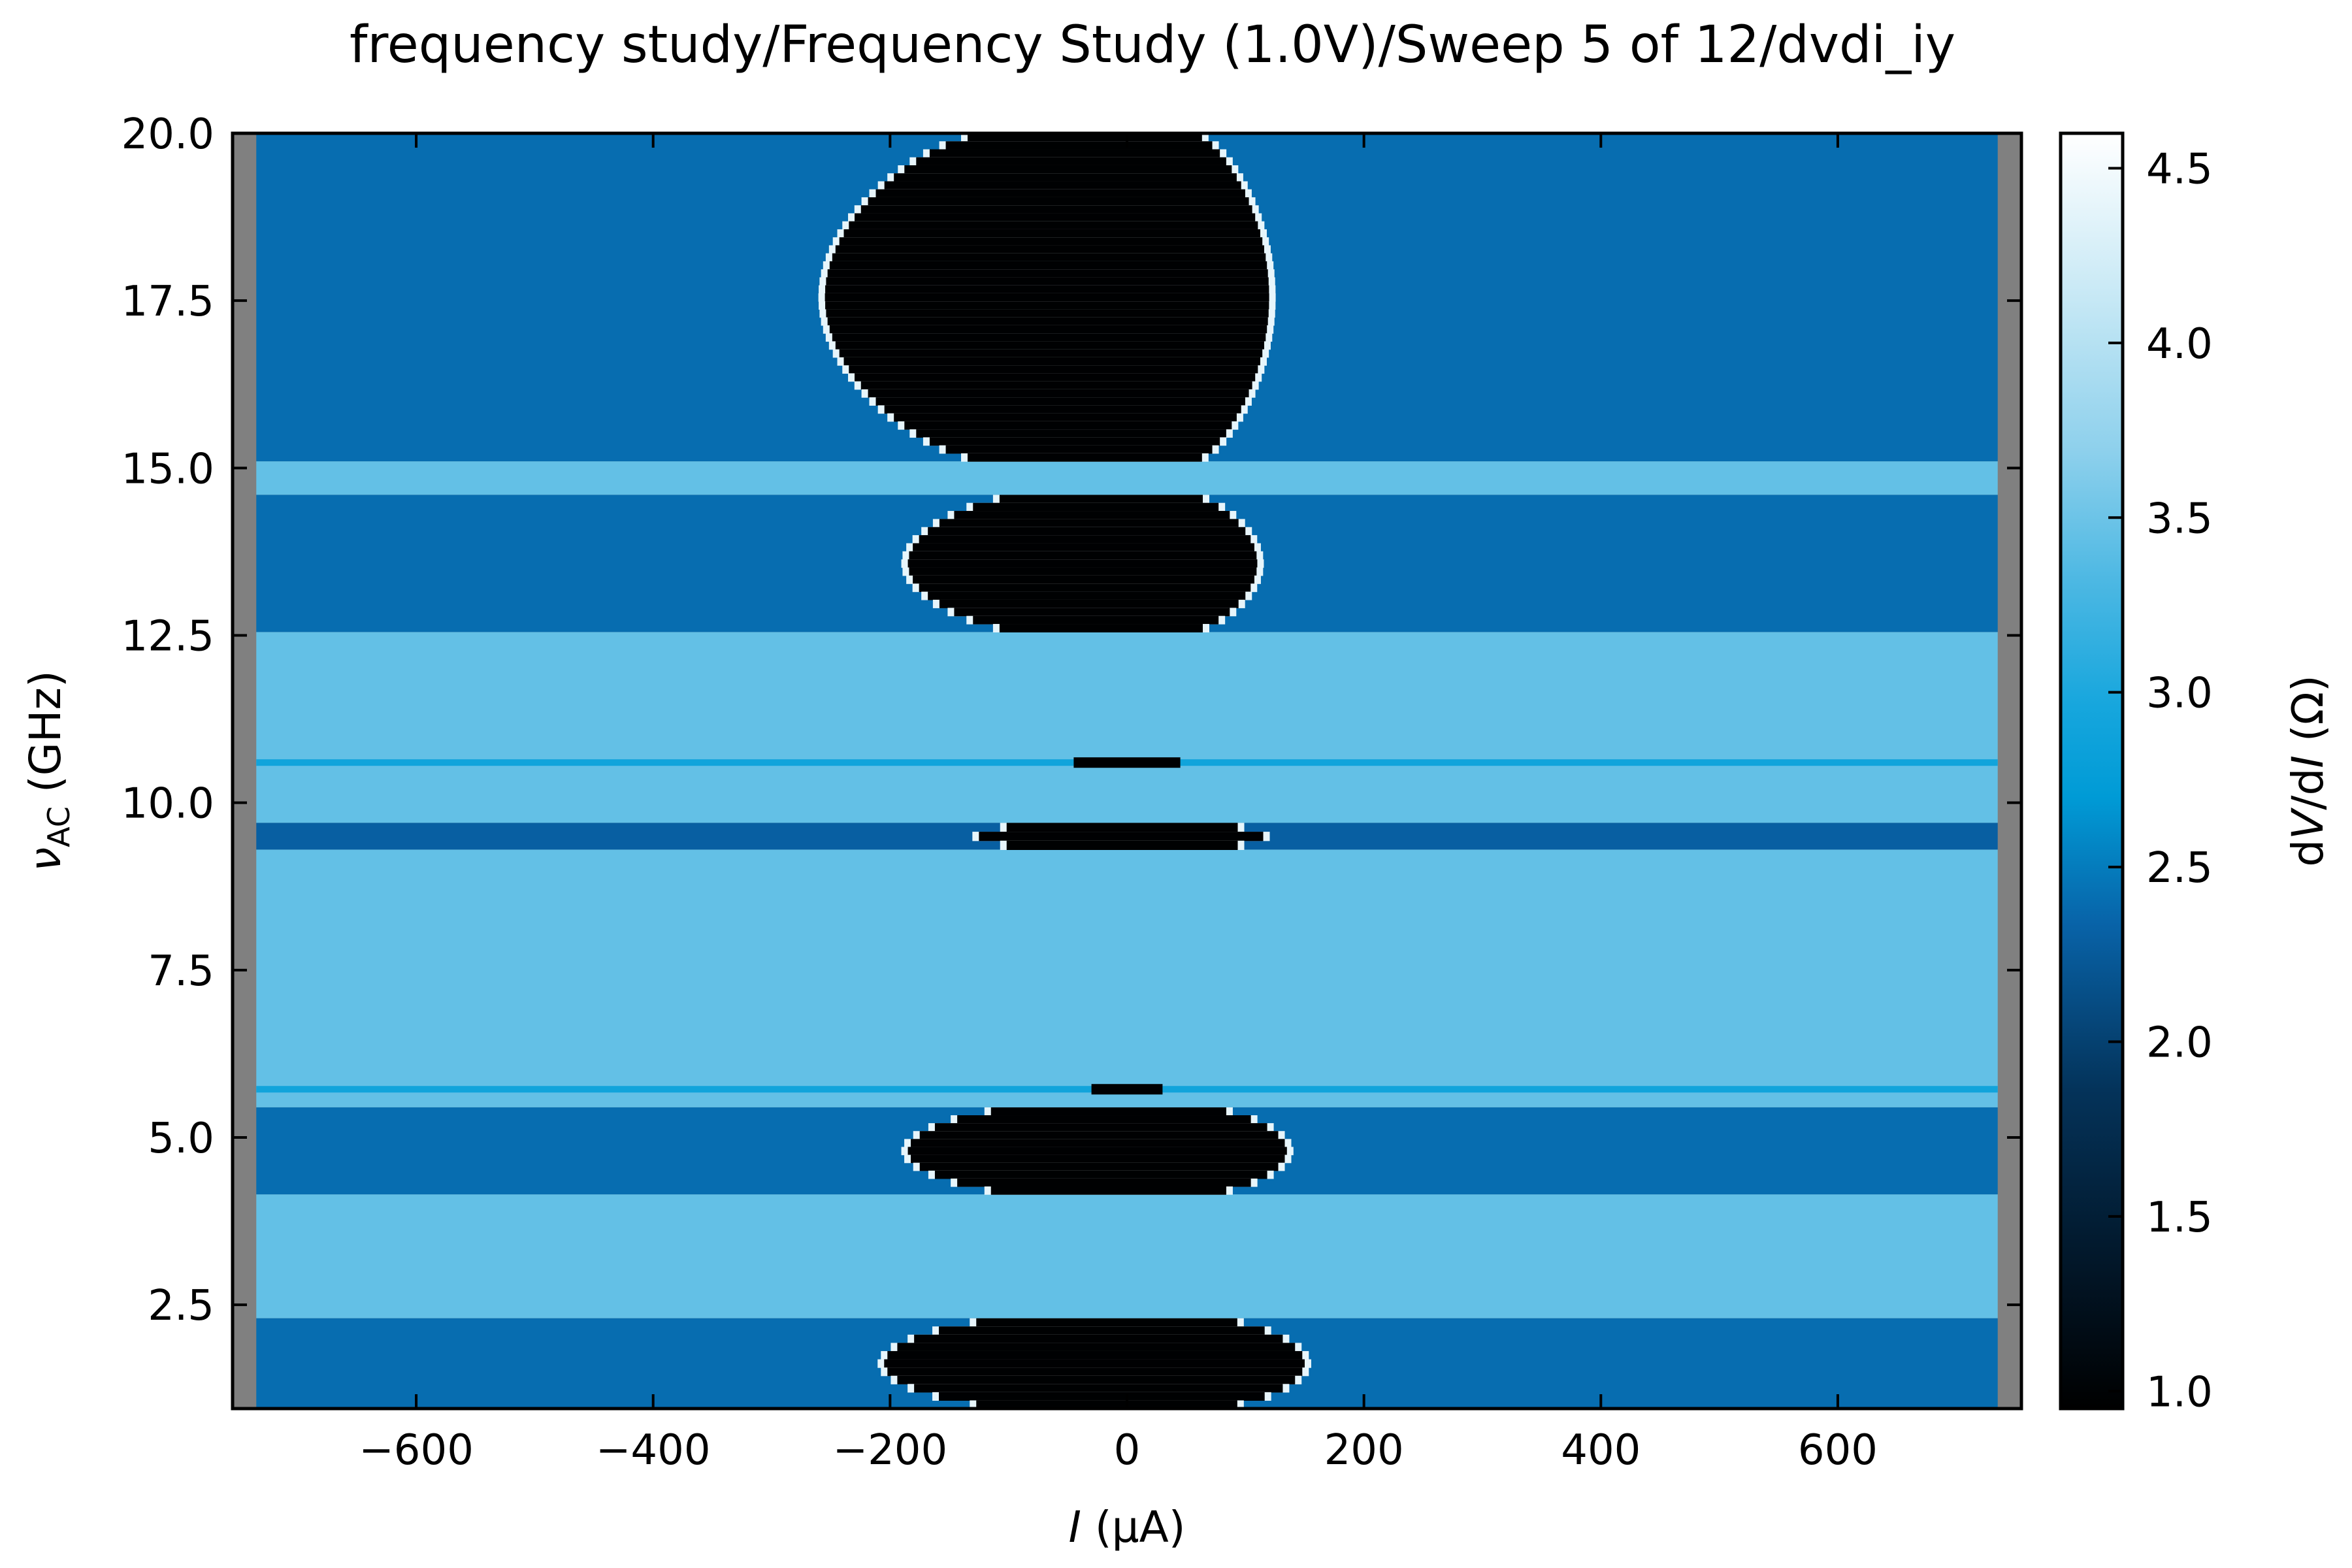 The image size is (2352, 1568). I want to click on colorbar-tick-label: 2.5, so click(2179, 868).